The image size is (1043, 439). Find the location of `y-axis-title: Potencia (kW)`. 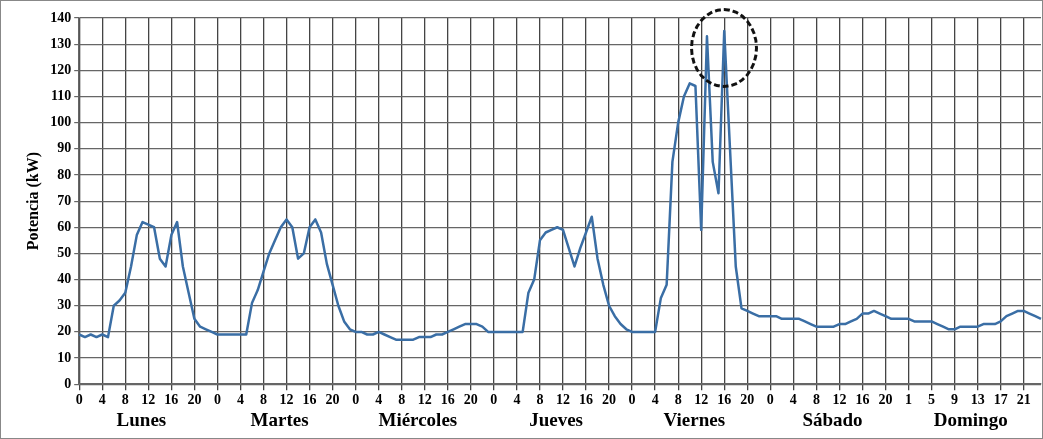

y-axis-title: Potencia (kW) is located at coordinates (32, 201).